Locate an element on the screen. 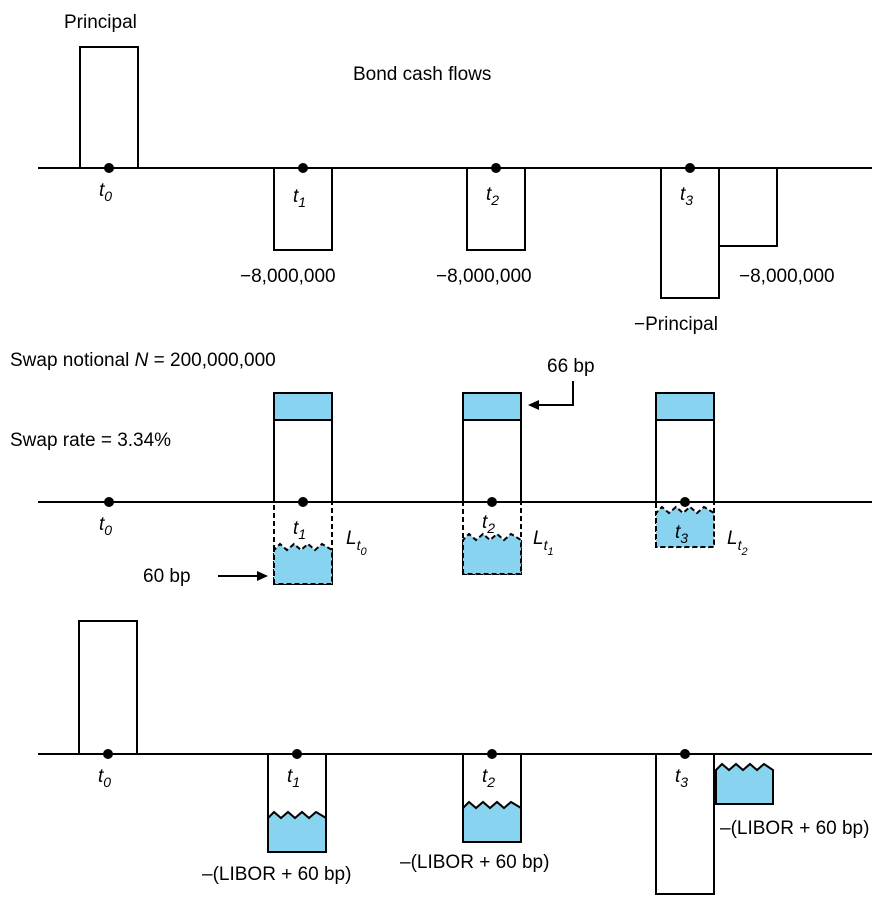 The width and height of the screenshot is (891, 908). net-libor-label-1: –(LIBOR + 60 bp) is located at coordinates (276, 874).